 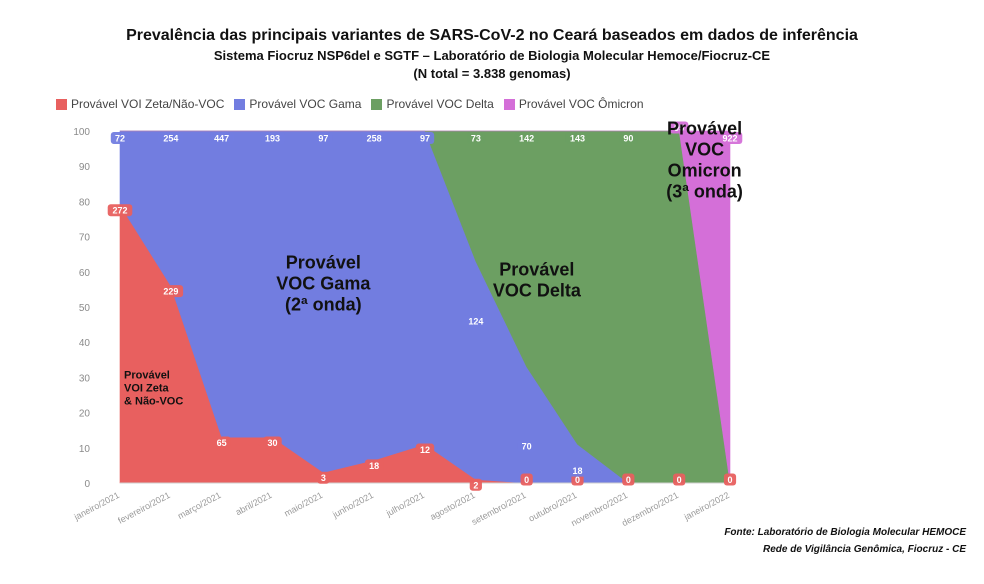 I want to click on legend-item-zeta: Provável VOI Zeta/Não-VOC, so click(x=140, y=104).